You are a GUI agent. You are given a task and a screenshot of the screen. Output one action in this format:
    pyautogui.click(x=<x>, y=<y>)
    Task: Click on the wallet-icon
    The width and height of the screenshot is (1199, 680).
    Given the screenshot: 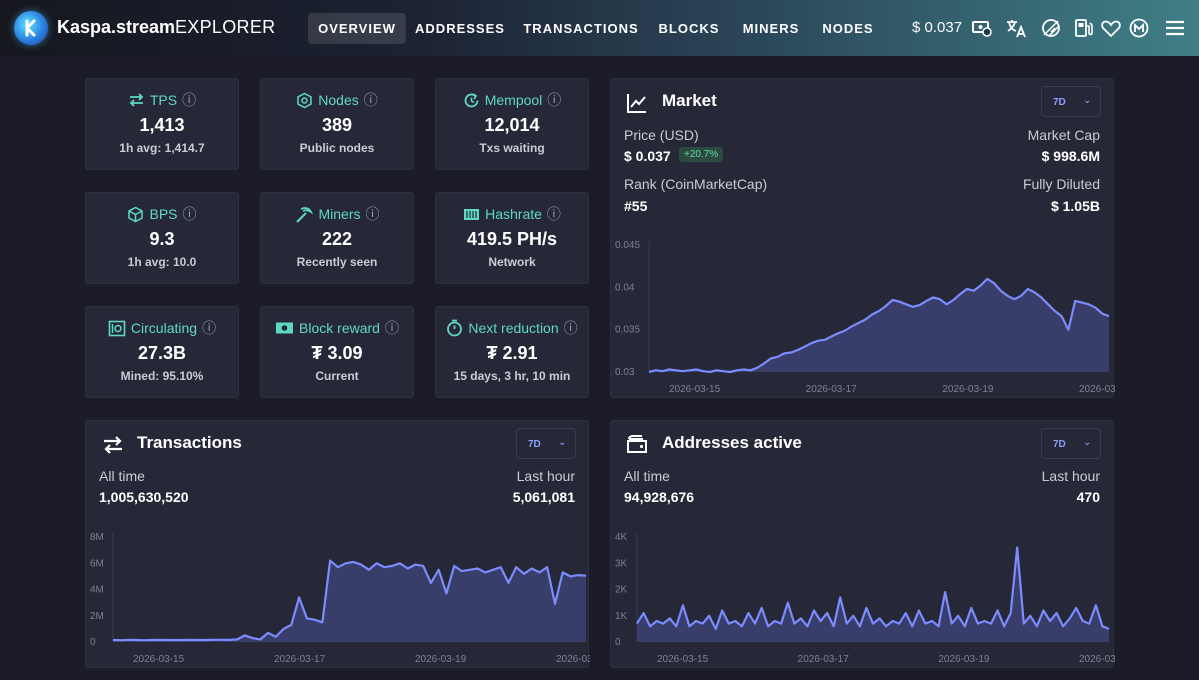 What is the action you would take?
    pyautogui.click(x=637, y=444)
    